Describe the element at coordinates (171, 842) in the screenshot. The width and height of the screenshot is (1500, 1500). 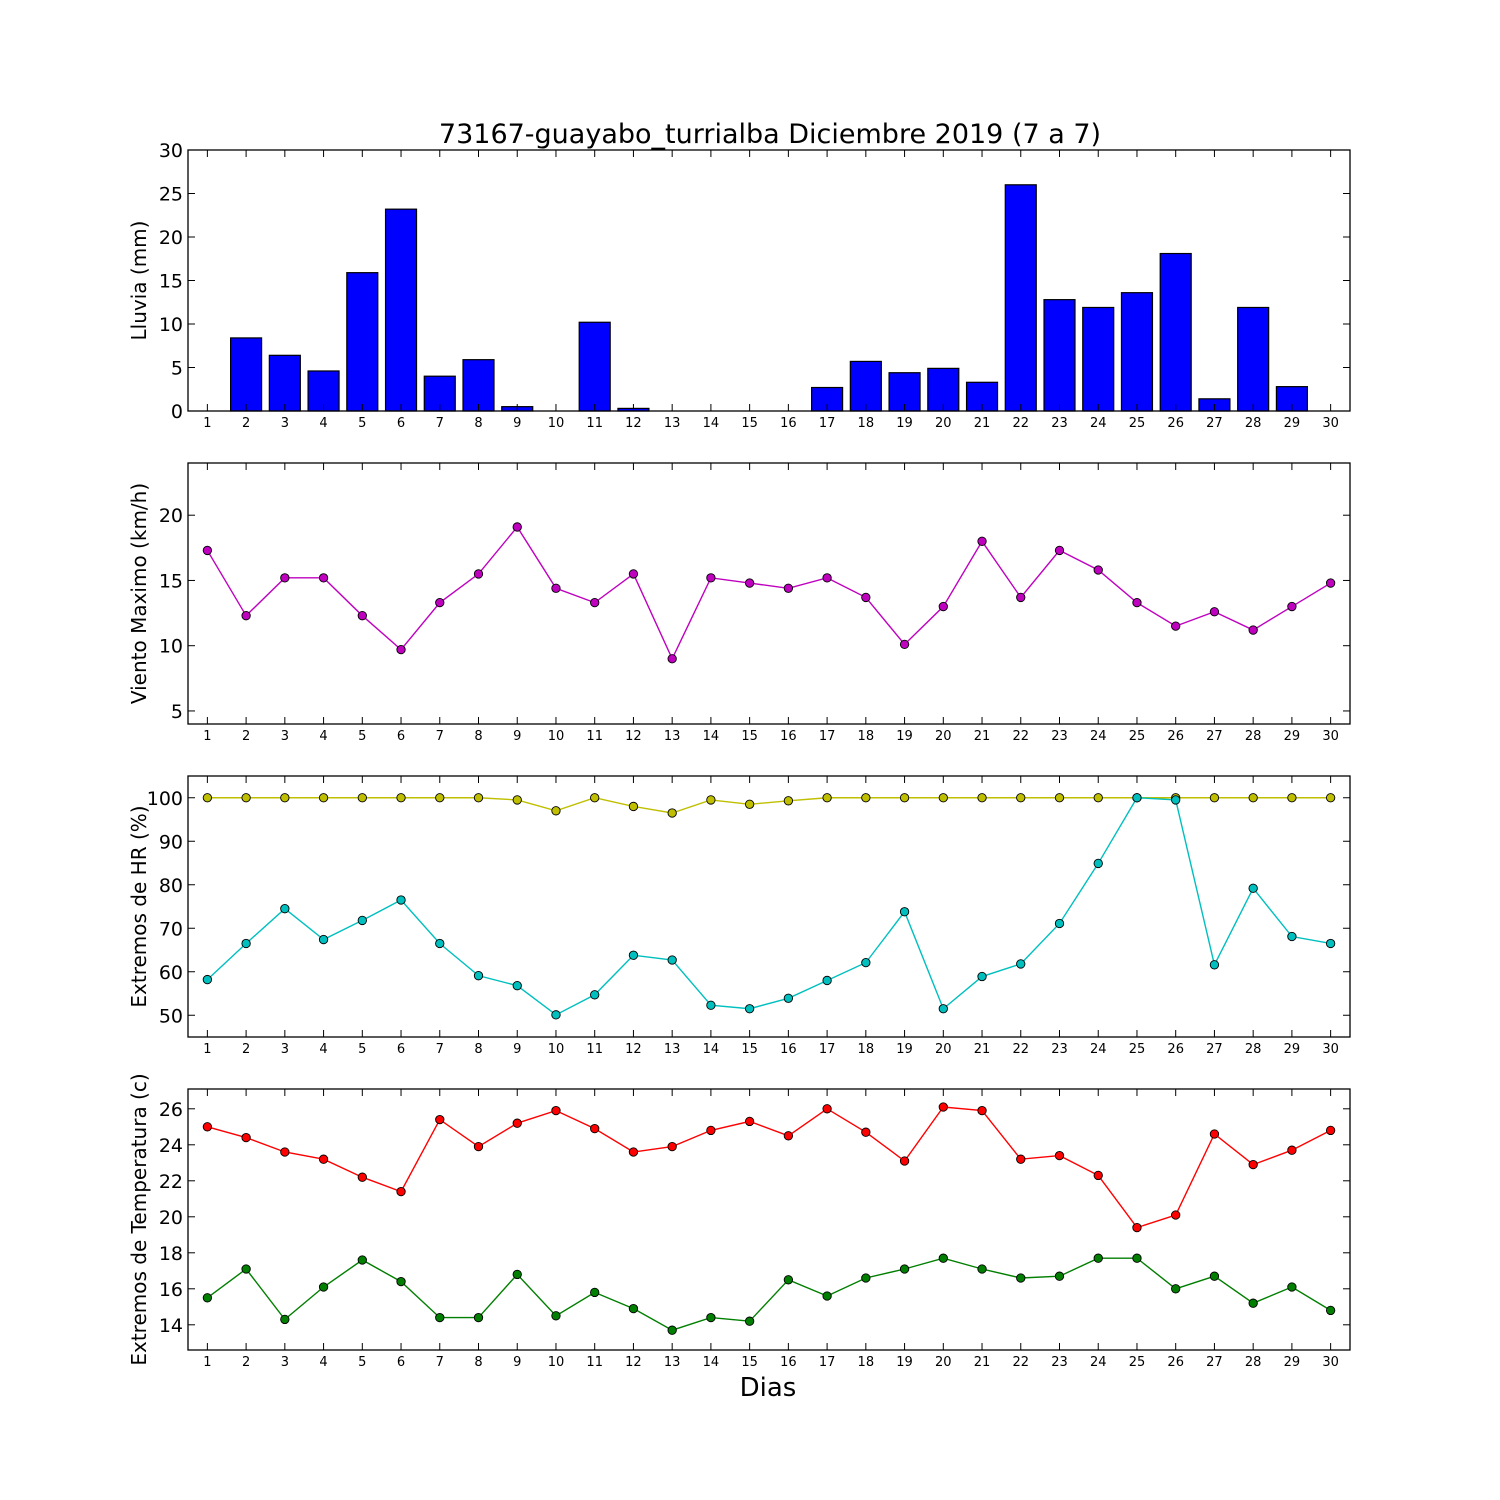
I see `y-tick-label: 90` at that location.